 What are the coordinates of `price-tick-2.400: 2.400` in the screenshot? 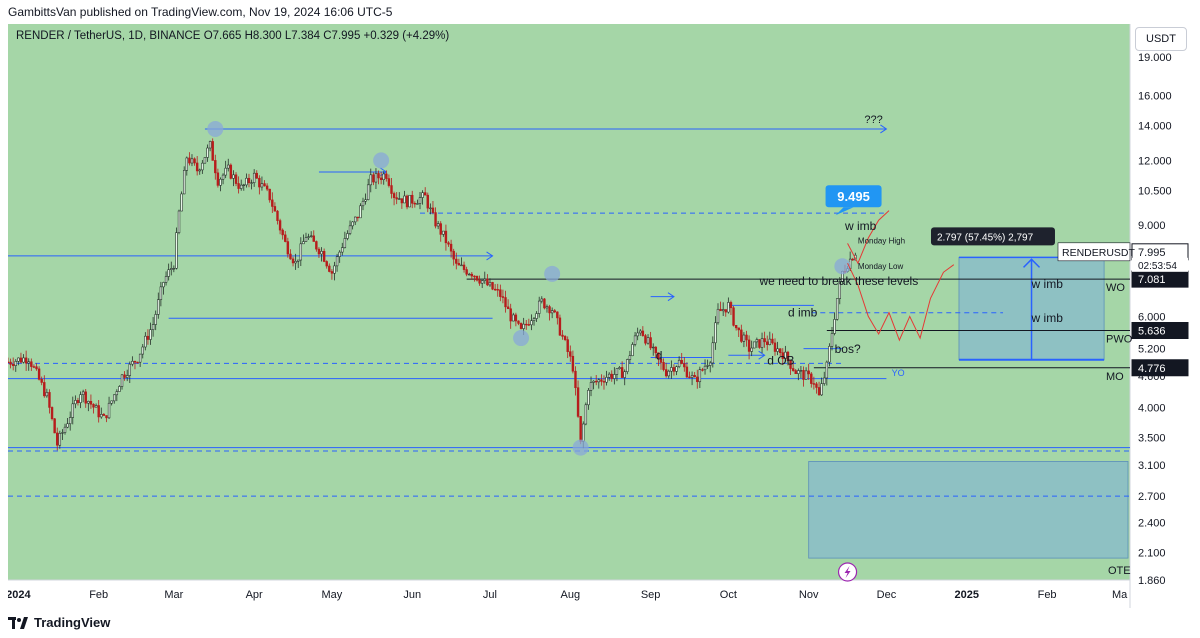 It's located at (1152, 524).